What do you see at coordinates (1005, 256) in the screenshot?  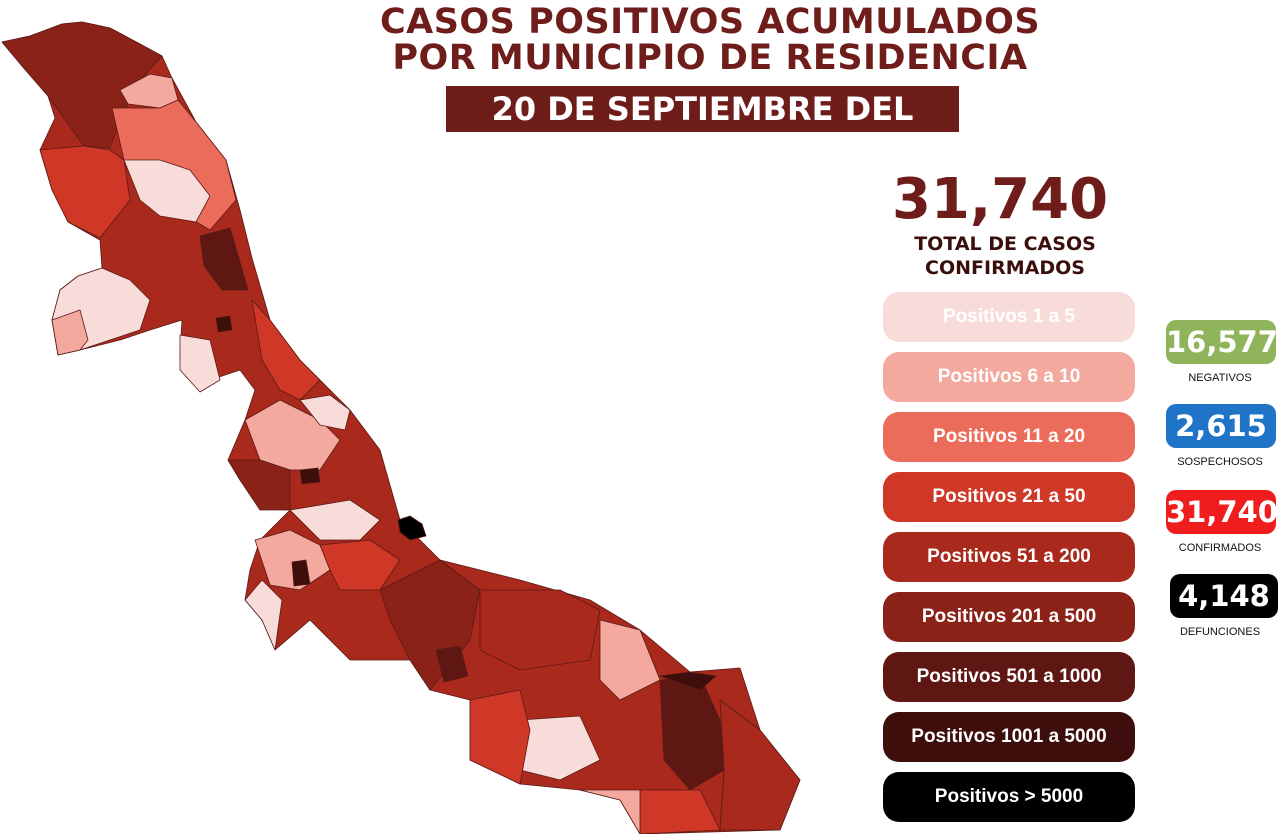 I see `total-cases-label: TOTAL DE CASOS CONFIRMADOS` at bounding box center [1005, 256].